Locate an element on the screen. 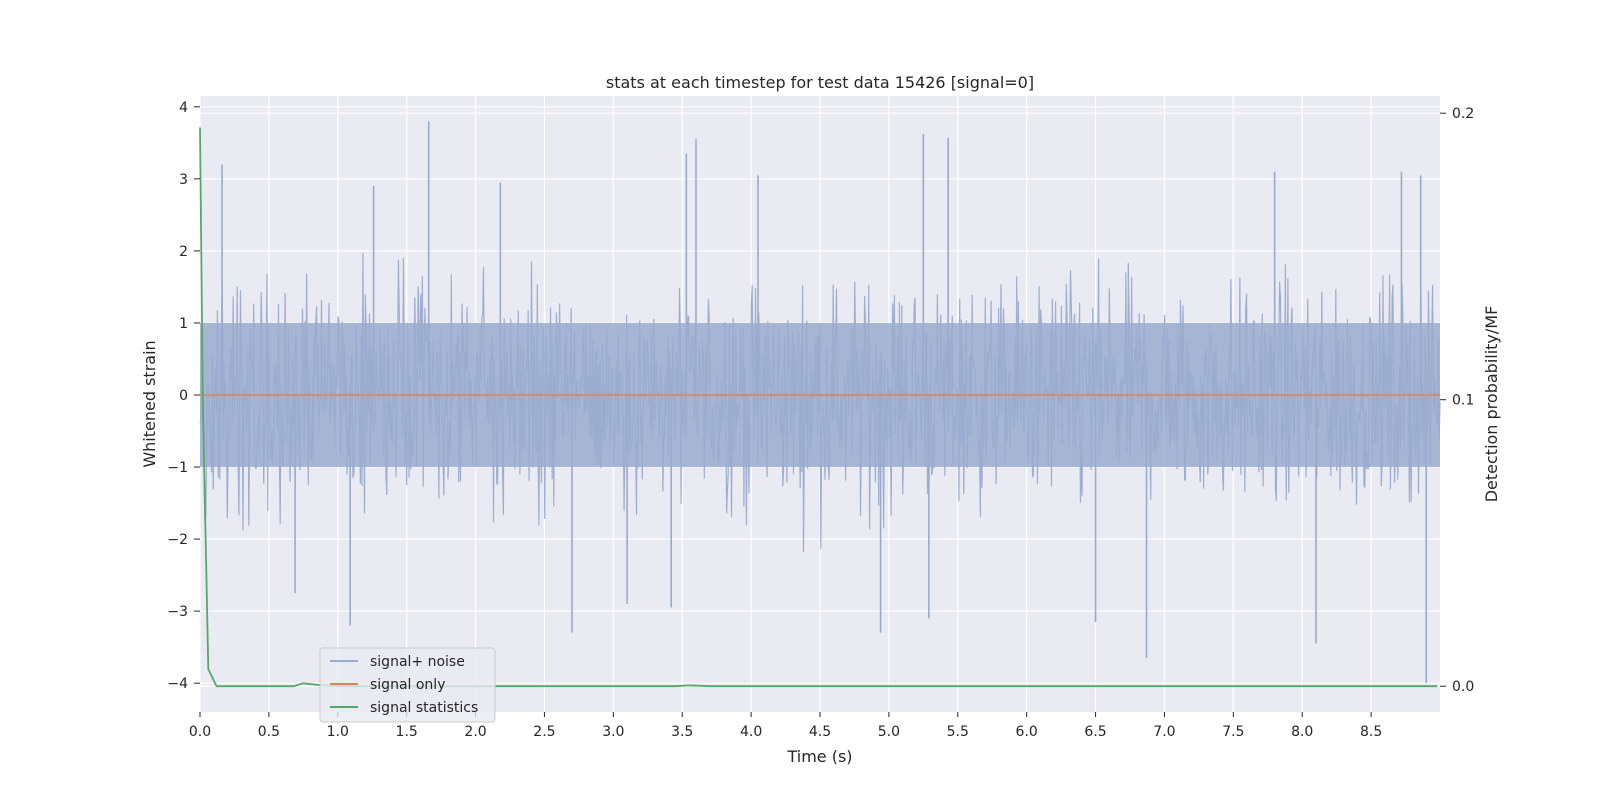 The height and width of the screenshot is (804, 1600). y2-tick-label: 0.2 is located at coordinates (1463, 114).